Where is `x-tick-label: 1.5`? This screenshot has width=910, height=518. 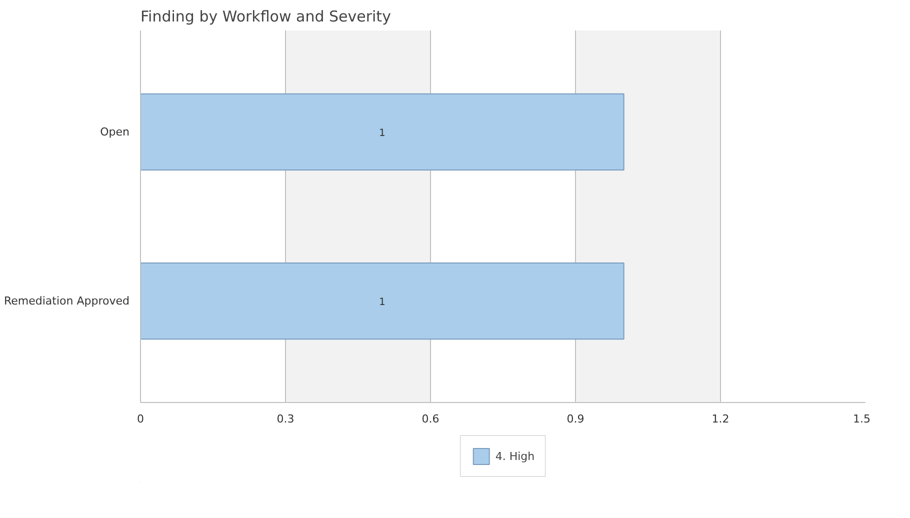
x-tick-label: 1.5 is located at coordinates (862, 419).